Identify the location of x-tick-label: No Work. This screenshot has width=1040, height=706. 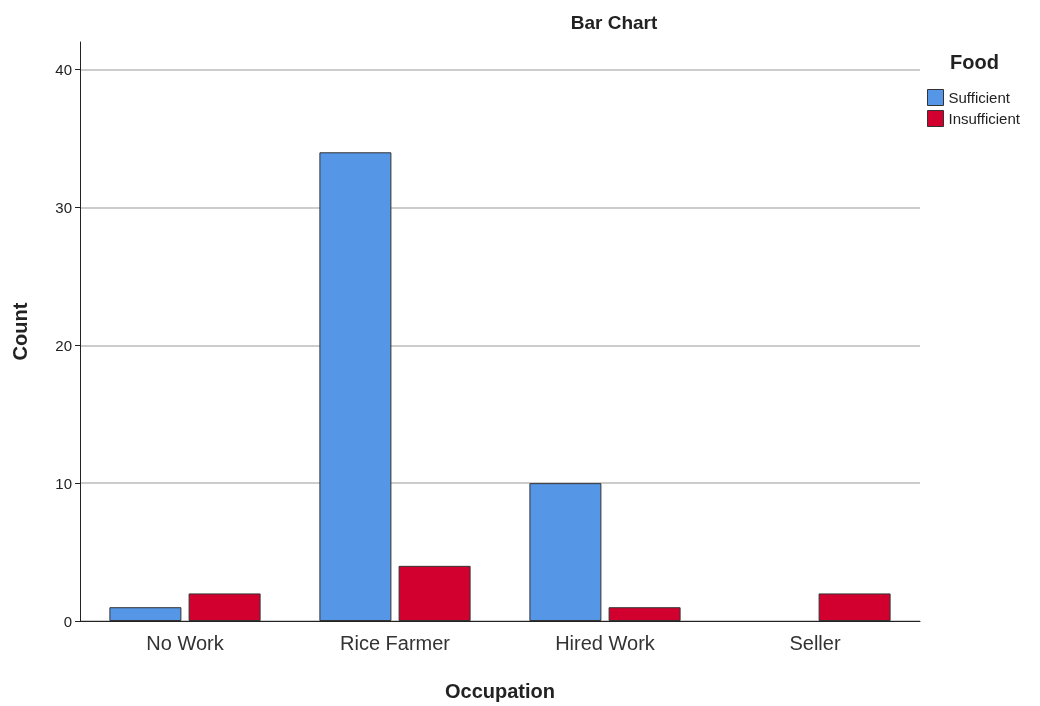
(185, 643).